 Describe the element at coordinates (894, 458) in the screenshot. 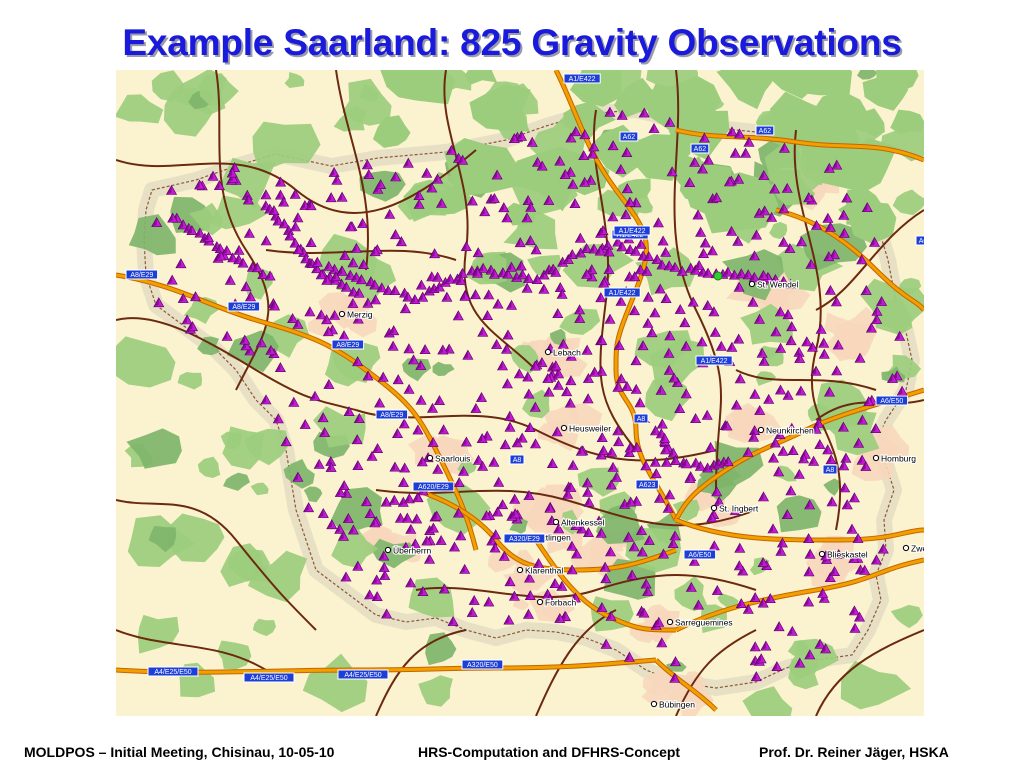

I see `town-homburg: Homburg` at that location.